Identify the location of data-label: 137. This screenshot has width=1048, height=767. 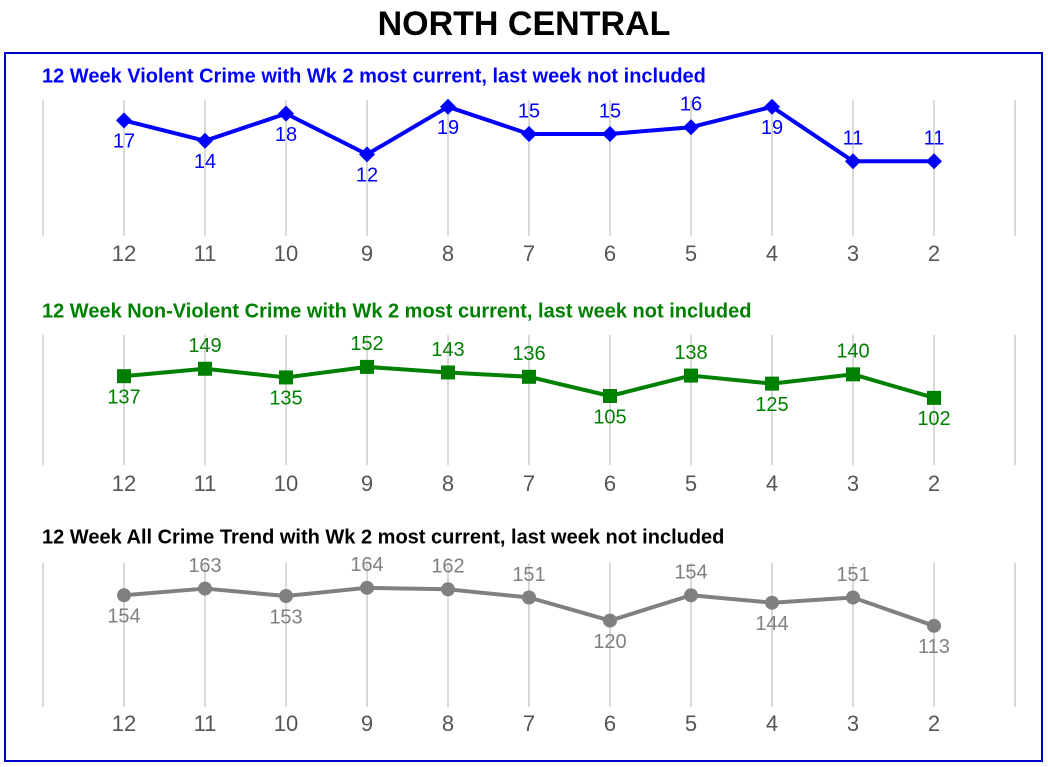
(123, 397).